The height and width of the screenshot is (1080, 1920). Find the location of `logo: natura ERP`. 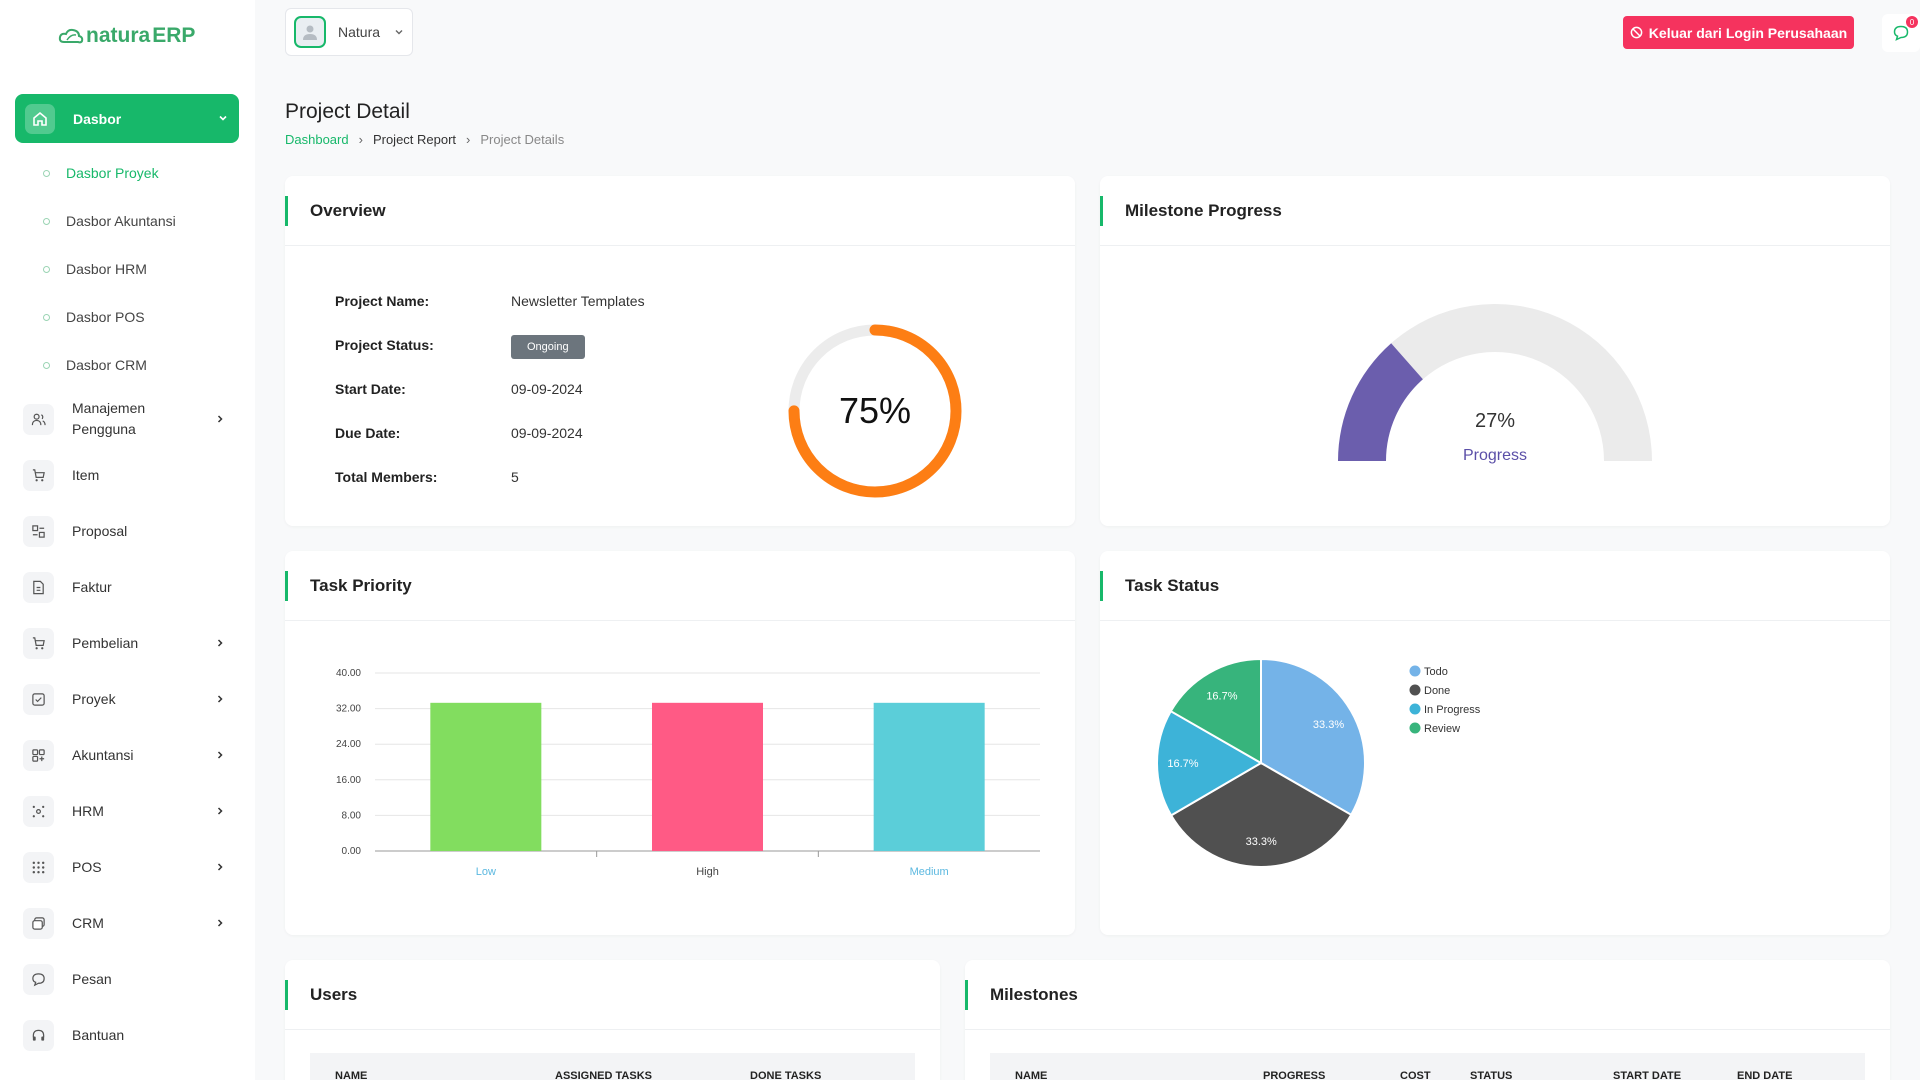

logo: natura ERP is located at coordinates (126, 36).